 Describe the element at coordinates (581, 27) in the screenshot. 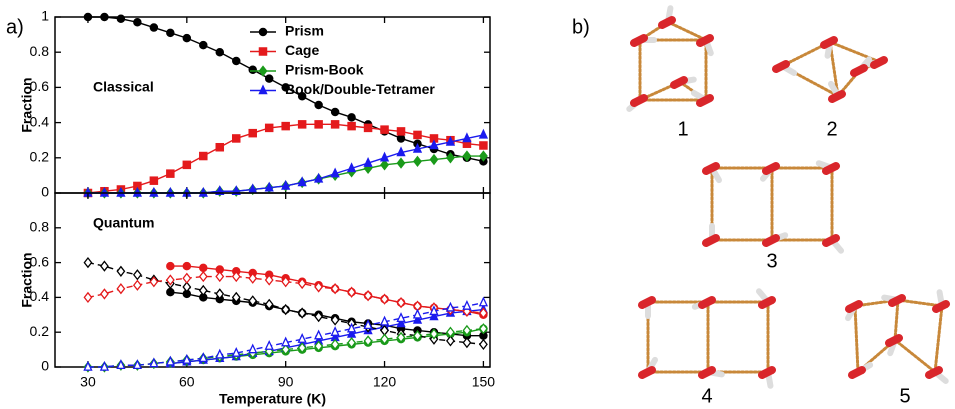

I see `panel-label: b)` at that location.